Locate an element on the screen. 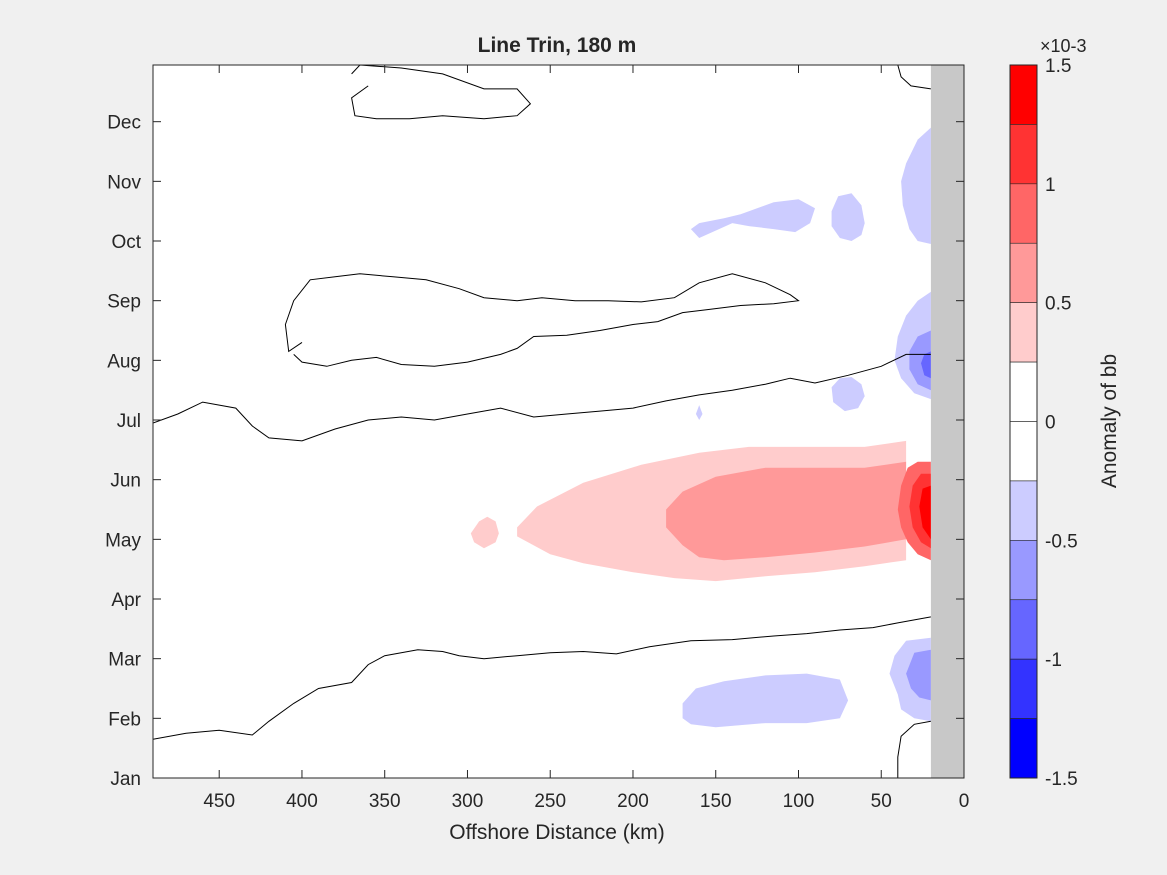 This screenshot has height=875, width=1167. colorbar-tick-label: -1 is located at coordinates (1053, 660).